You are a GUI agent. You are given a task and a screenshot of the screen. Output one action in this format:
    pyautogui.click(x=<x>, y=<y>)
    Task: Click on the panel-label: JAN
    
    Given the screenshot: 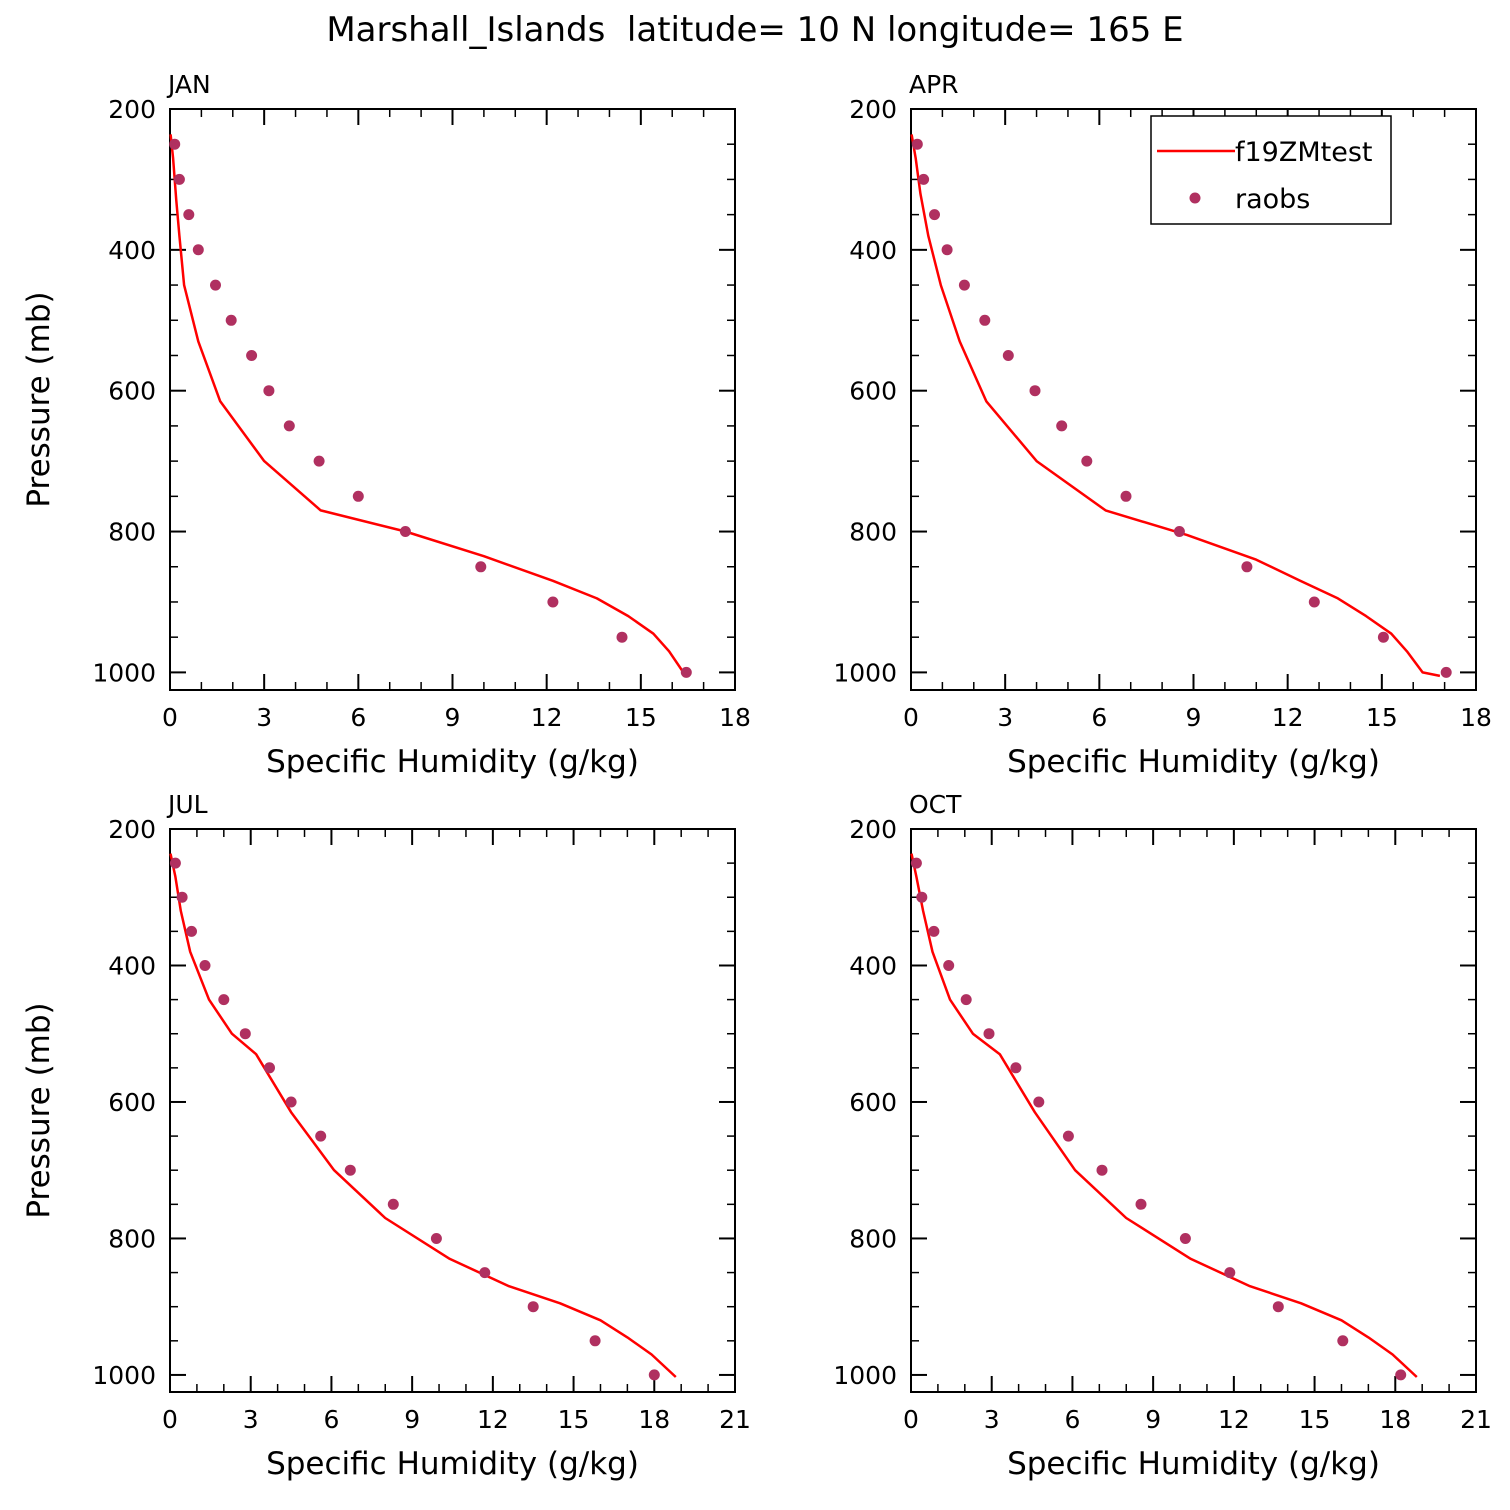 What is the action you would take?
    pyautogui.click(x=188, y=84)
    